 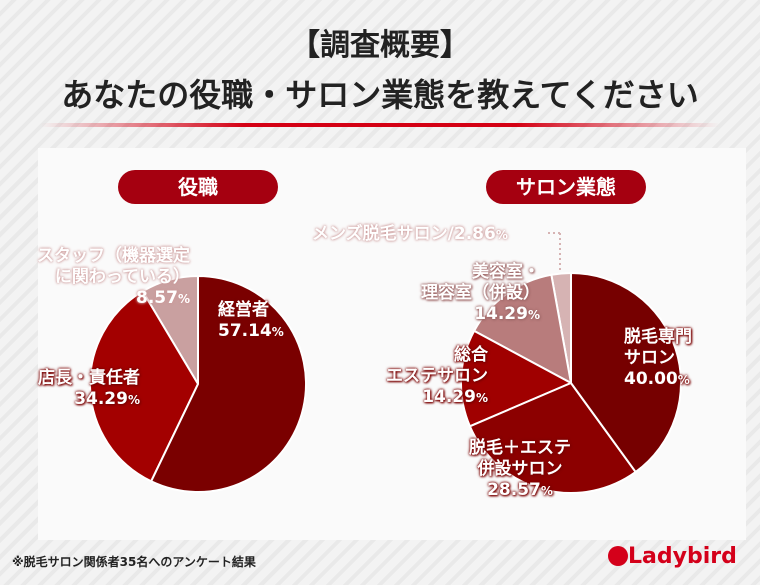 I want to click on title-line2: あなたの役職・サロン業態を教えてください, so click(x=380, y=95).